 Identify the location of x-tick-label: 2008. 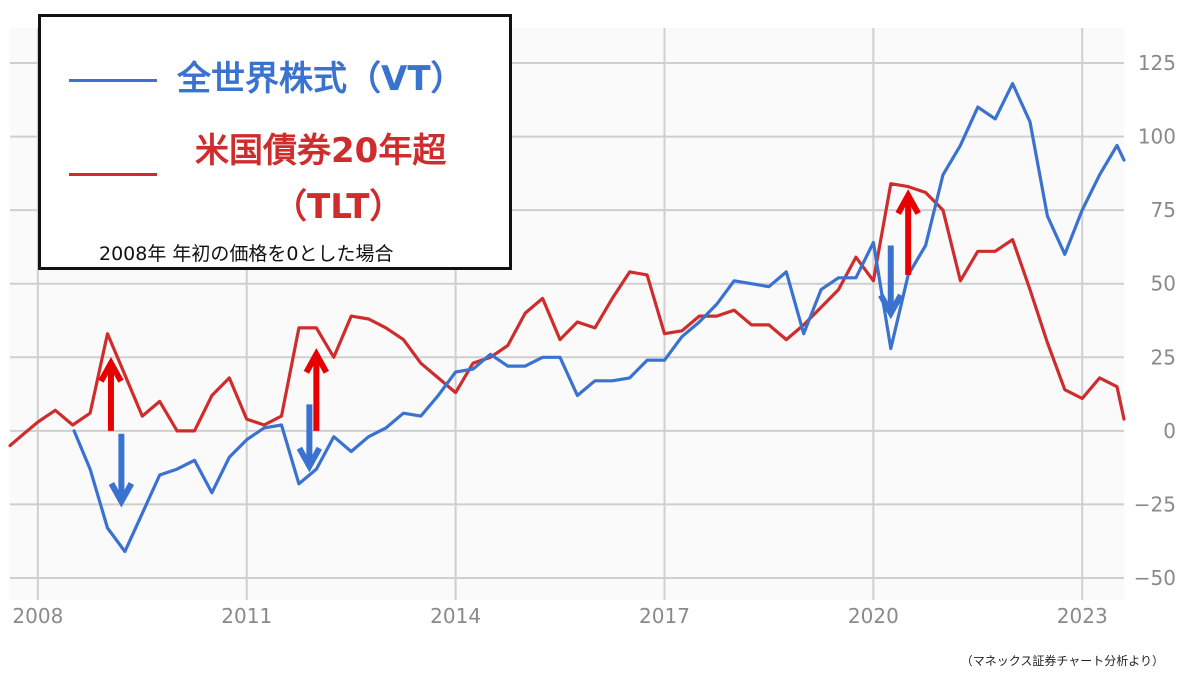
(37, 616).